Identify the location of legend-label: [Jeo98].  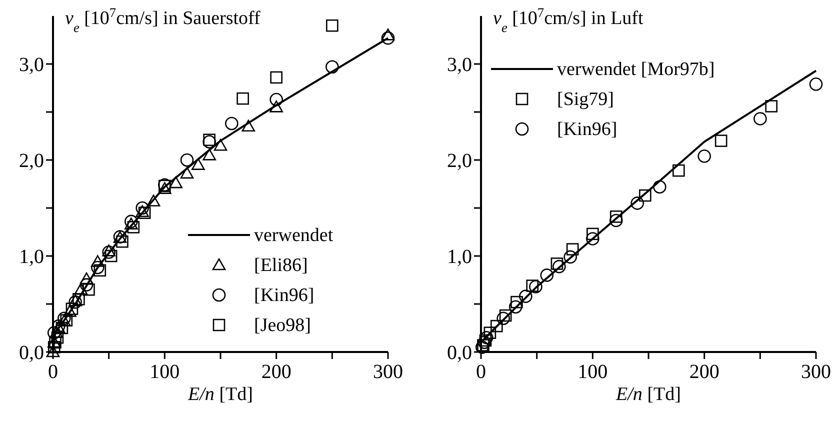
(282, 325).